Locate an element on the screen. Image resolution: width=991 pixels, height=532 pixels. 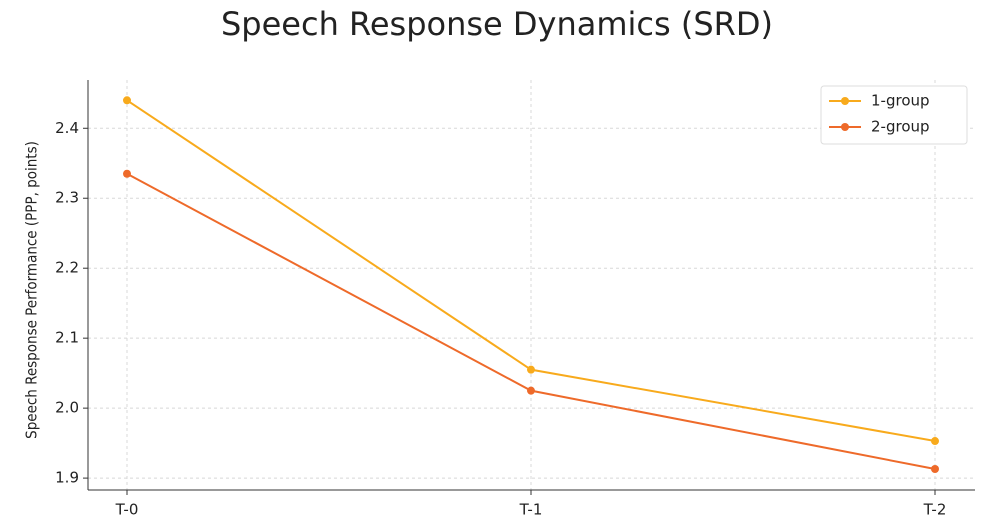
legend-label: 2-group is located at coordinates (900, 127).